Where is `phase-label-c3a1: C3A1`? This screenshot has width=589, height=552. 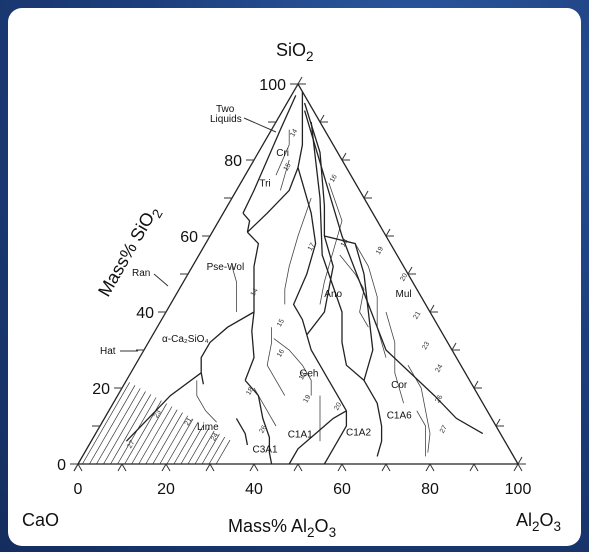
phase-label-c3a1: C3A1 is located at coordinates (264, 450).